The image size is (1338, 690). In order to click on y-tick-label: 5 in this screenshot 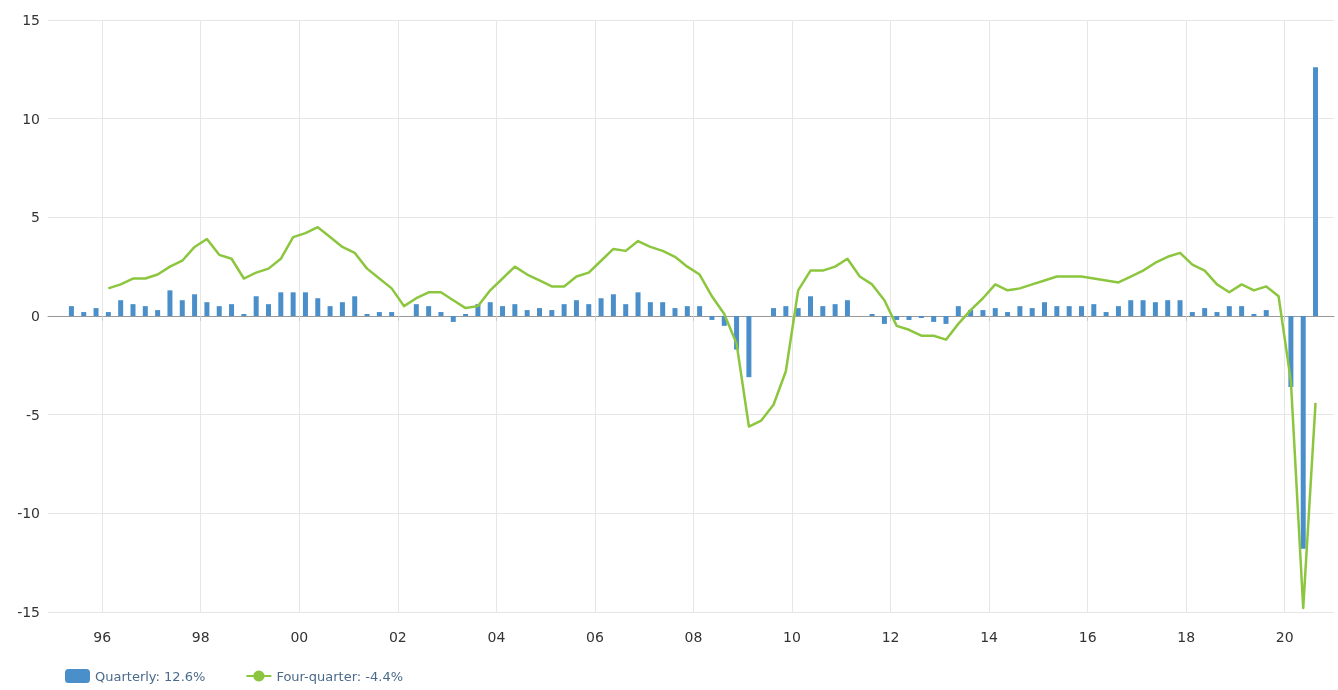, I will do `click(35, 217)`.